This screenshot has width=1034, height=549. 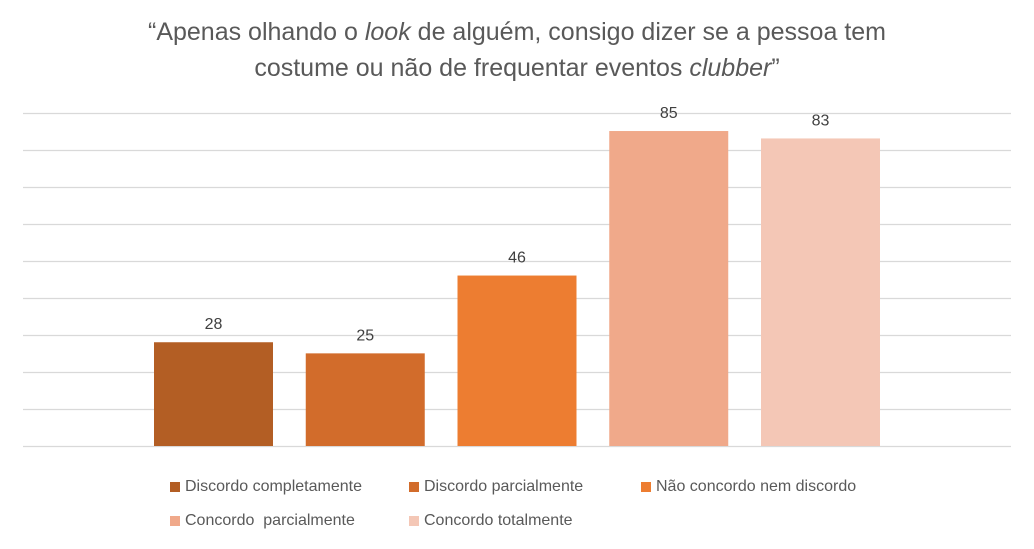 I want to click on title-segment: de alguém, consigo dizer se a pessoa tem, so click(x=648, y=32).